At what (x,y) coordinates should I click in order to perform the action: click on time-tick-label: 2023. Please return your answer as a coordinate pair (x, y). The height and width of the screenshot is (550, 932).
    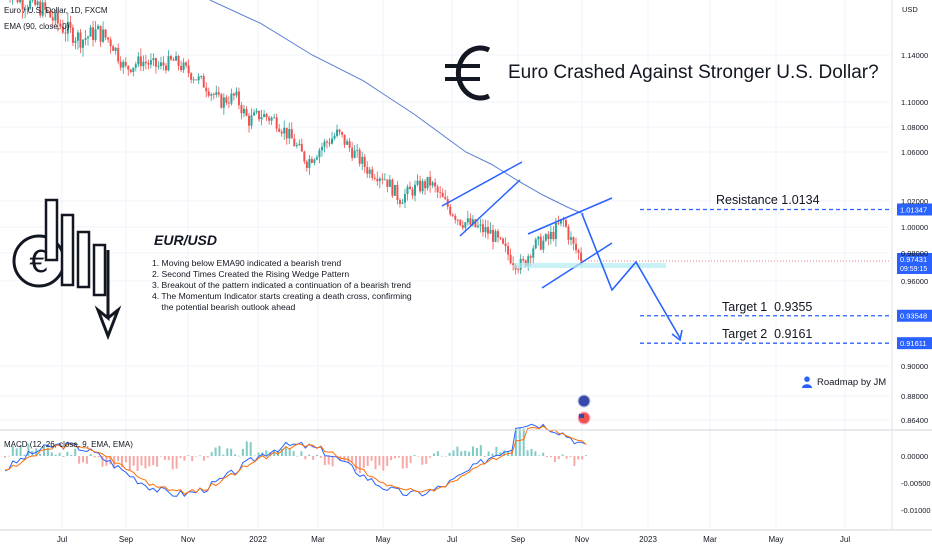
    Looking at the image, I should click on (648, 539).